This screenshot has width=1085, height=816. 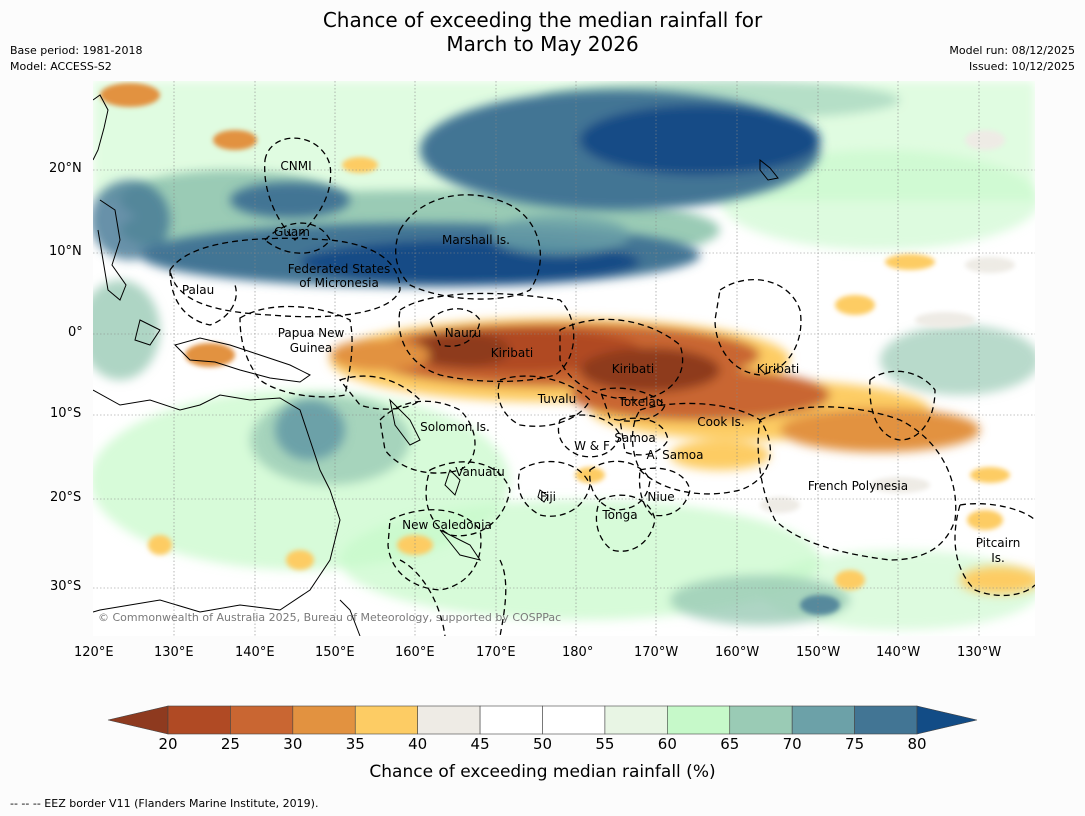 What do you see at coordinates (720, 422) in the screenshot?
I see `label-cook: Cook Is.` at bounding box center [720, 422].